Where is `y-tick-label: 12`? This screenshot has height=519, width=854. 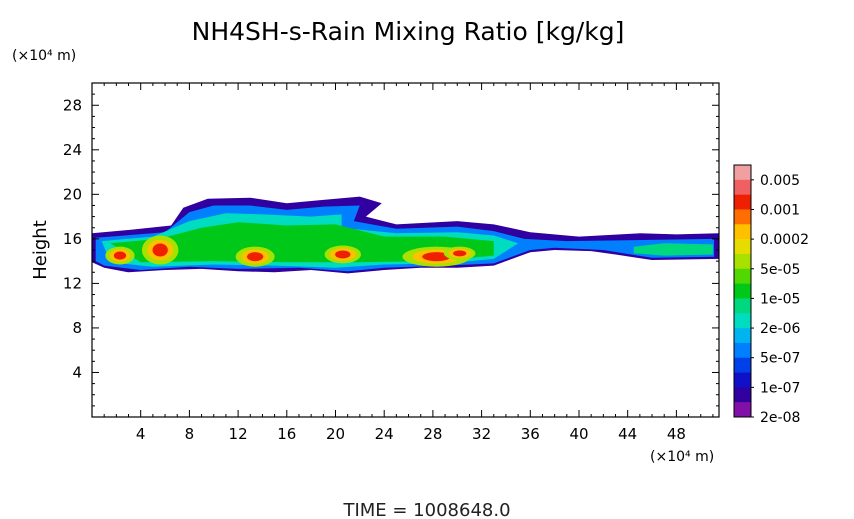 y-tick-label: 12 is located at coordinates (72, 283).